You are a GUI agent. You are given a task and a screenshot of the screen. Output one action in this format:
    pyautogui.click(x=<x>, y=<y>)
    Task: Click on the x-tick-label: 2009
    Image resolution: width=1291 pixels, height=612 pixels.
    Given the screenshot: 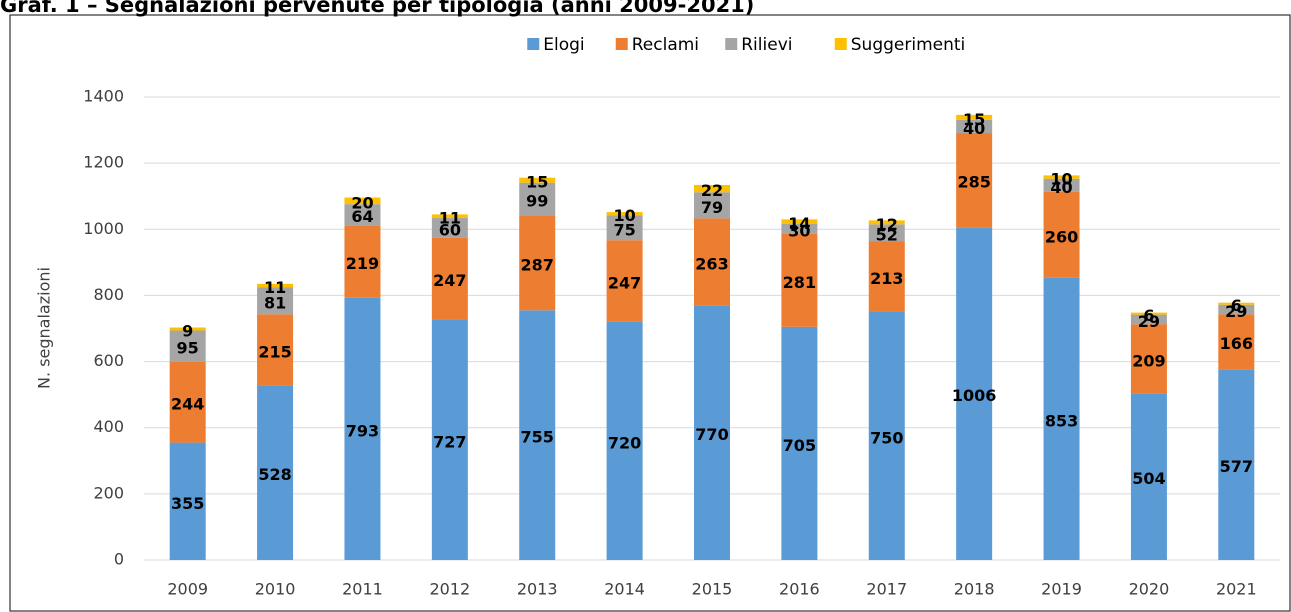 What is the action you would take?
    pyautogui.click(x=187, y=589)
    